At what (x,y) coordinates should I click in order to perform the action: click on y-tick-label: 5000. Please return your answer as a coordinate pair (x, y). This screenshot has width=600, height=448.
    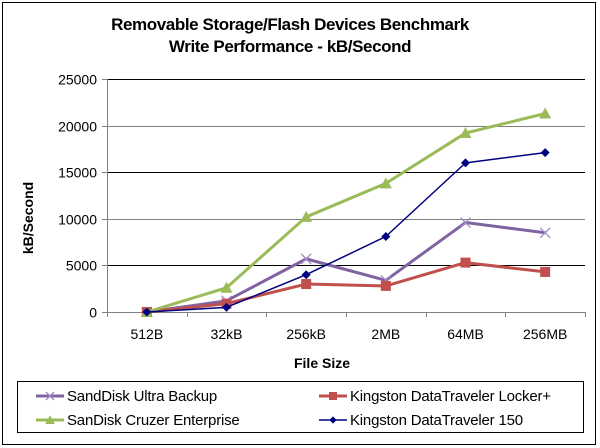
    Looking at the image, I should click on (81, 266).